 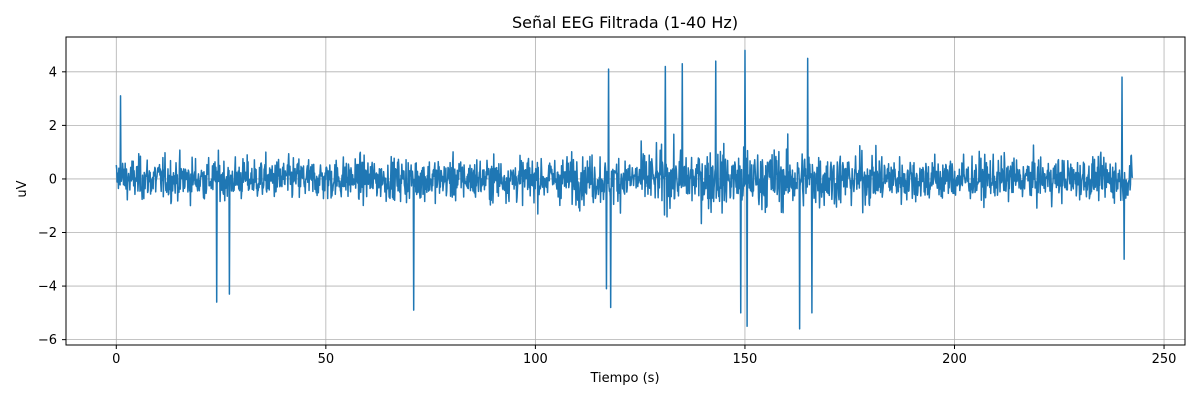 What do you see at coordinates (47, 340) in the screenshot?
I see `y-tick-label: −6` at bounding box center [47, 340].